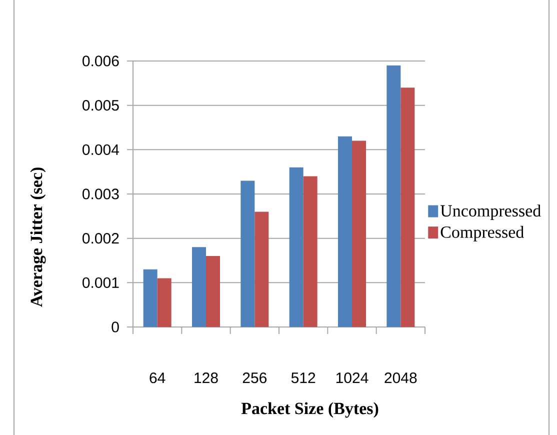 This screenshot has width=557, height=435. I want to click on y-tick-label: 0.002, so click(100, 238).